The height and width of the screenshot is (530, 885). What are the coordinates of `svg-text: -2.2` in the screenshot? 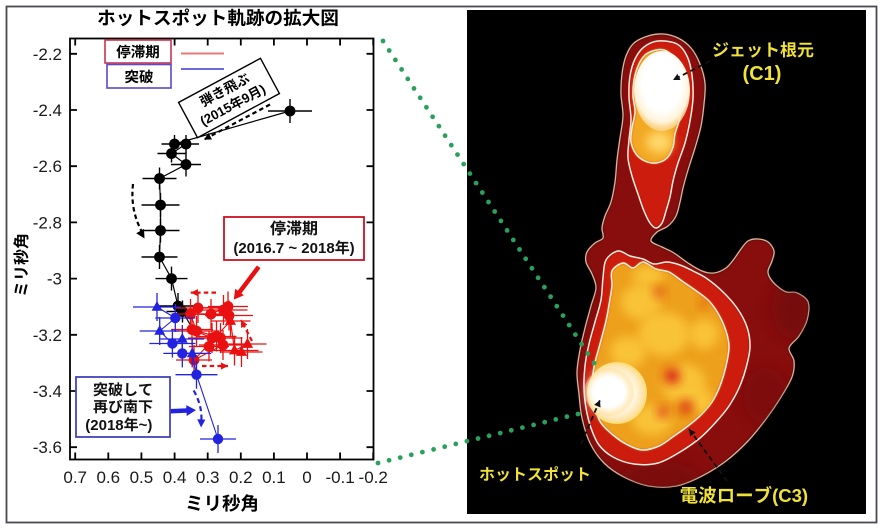 It's located at (47, 54).